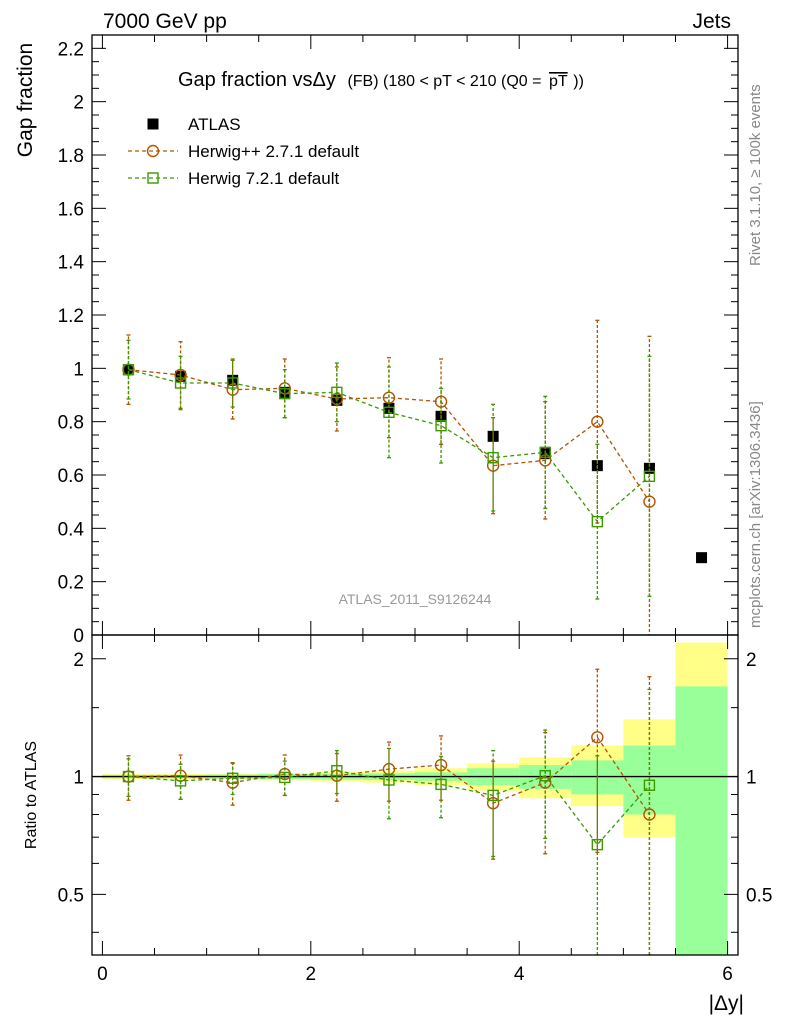  I want to click on title-end: )), so click(578, 81).